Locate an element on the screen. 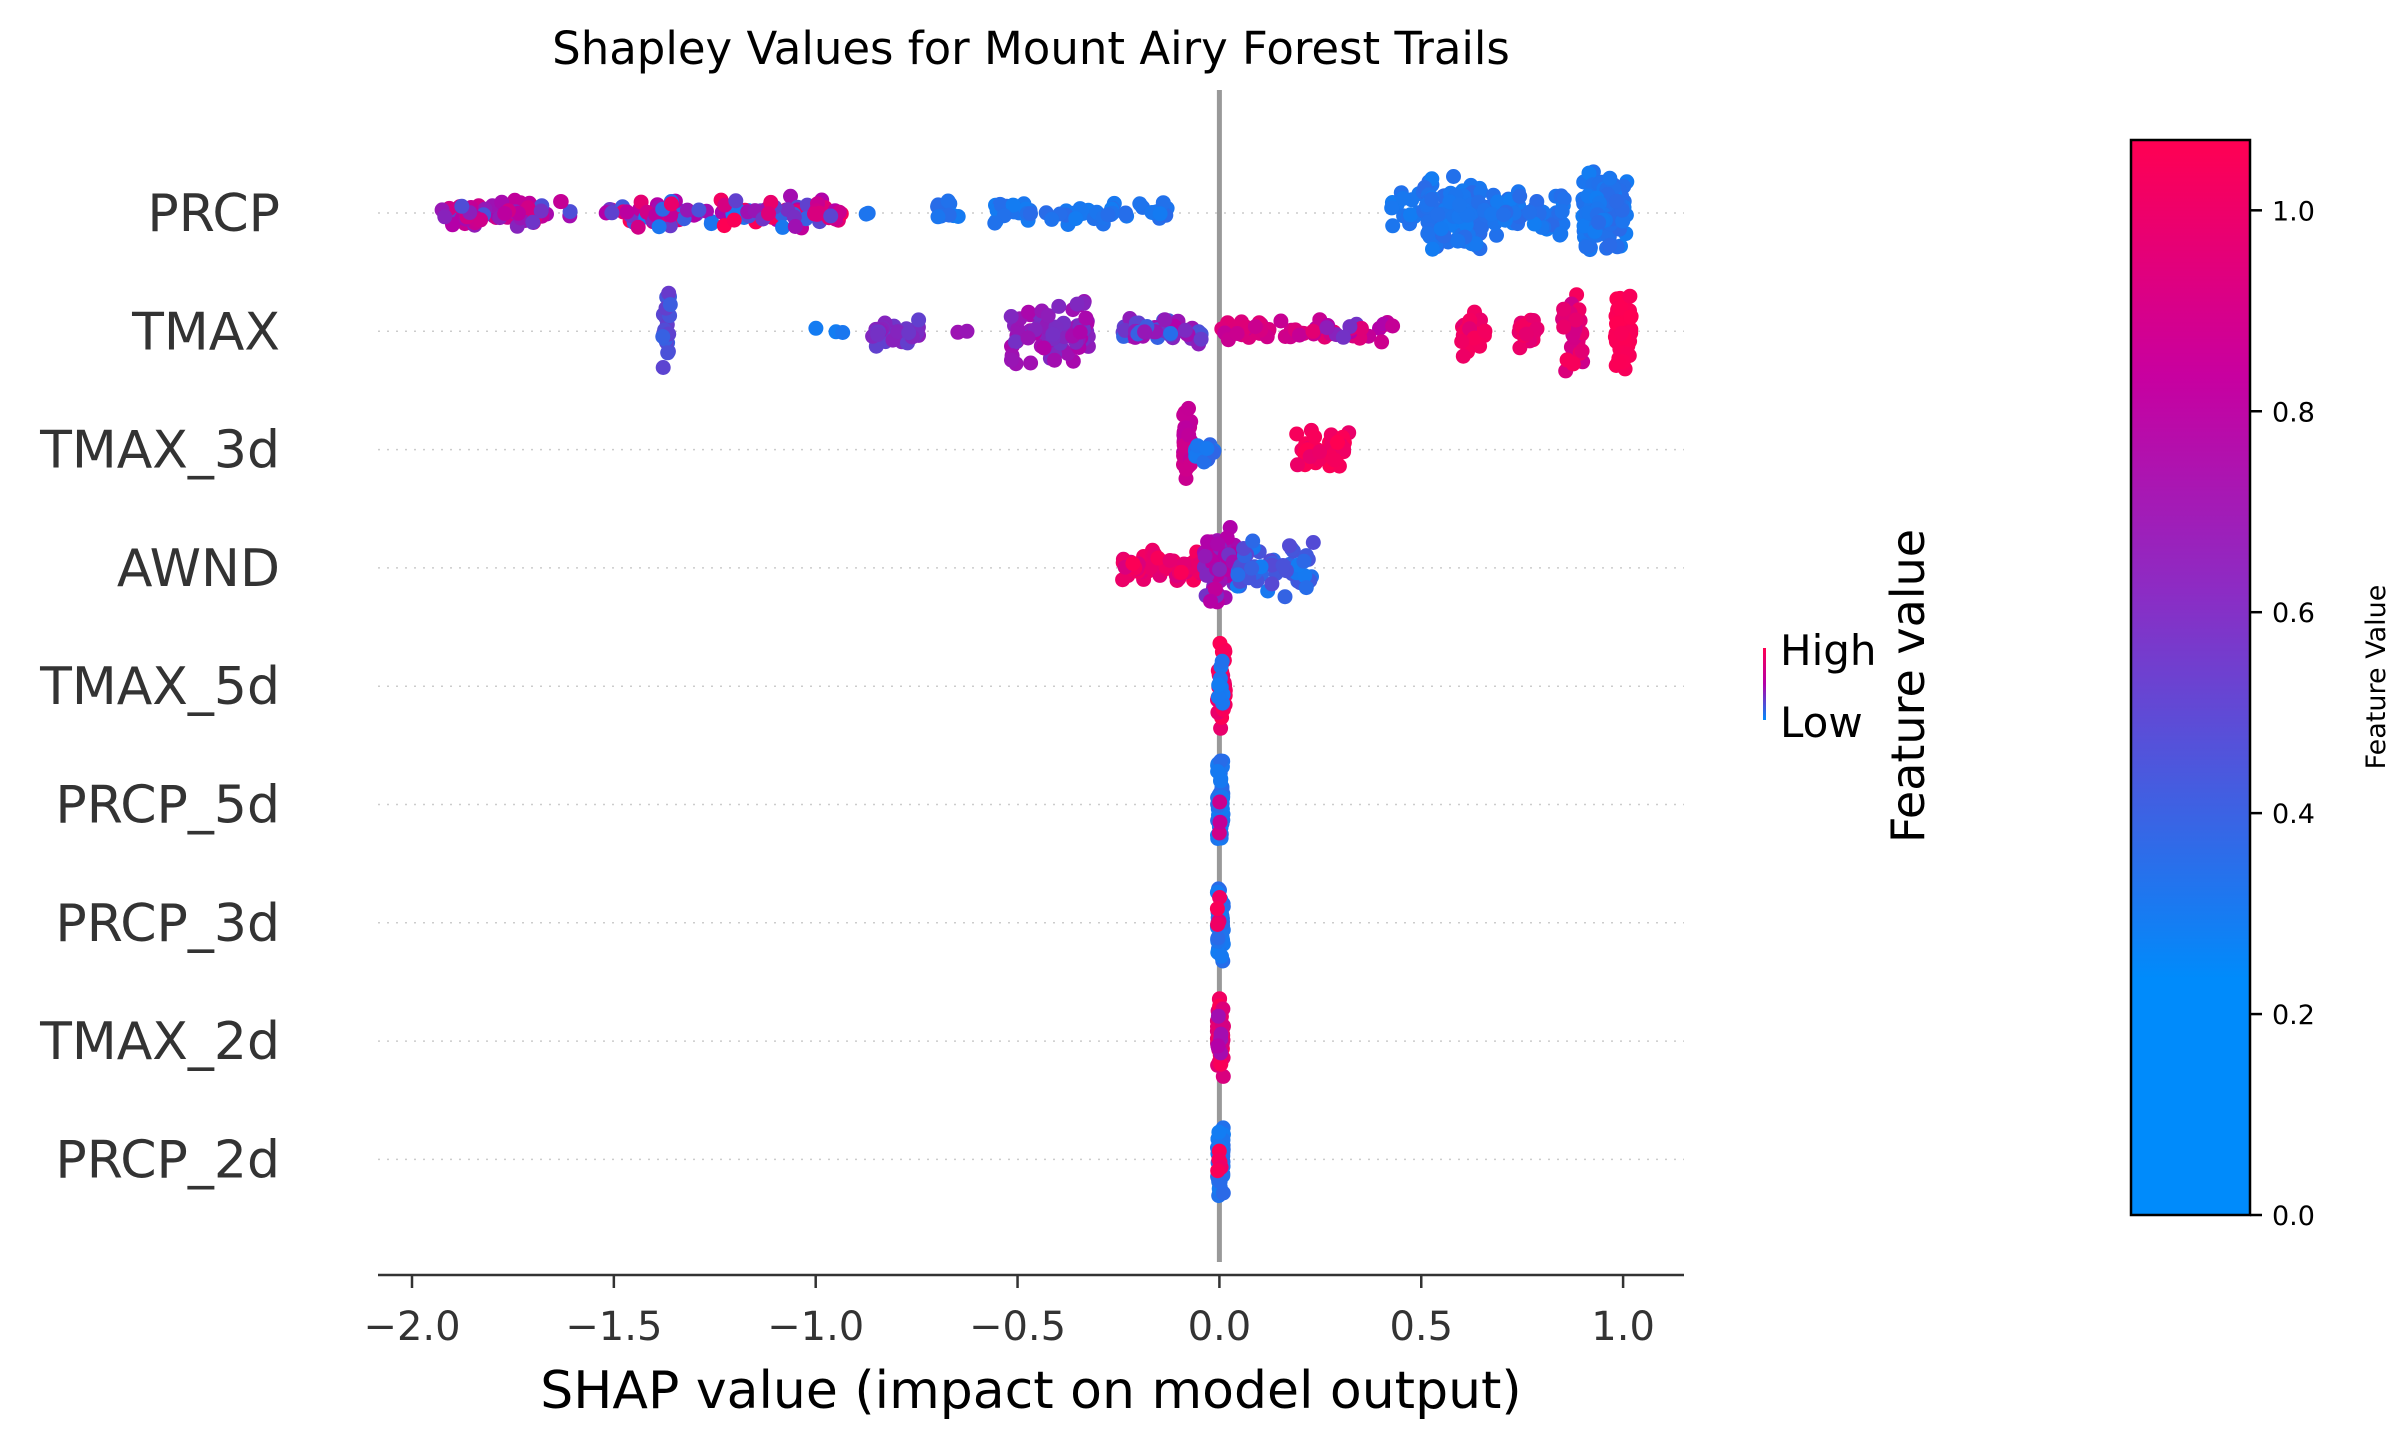 This screenshot has height=1441, width=2399. colorbar-tick-label: 0.4 is located at coordinates (2293, 814).